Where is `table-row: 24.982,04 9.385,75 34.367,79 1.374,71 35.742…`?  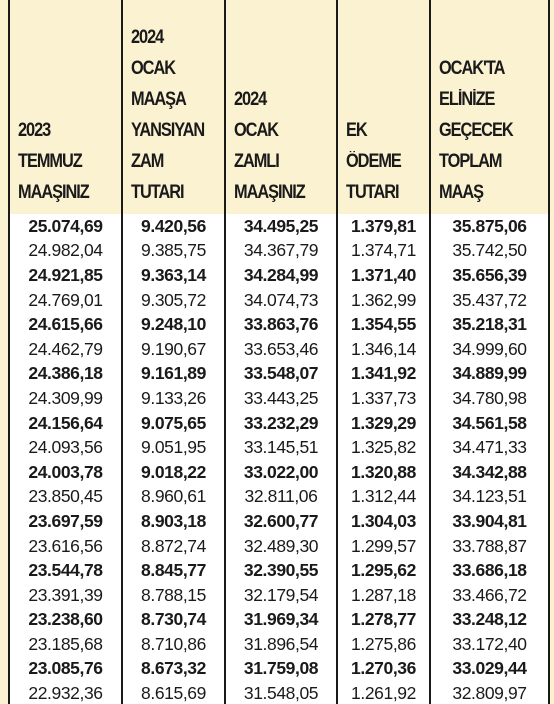
table-row: 24.982,04 9.385,75 34.367,79 1.374,71 35.742… is located at coordinates (279, 251).